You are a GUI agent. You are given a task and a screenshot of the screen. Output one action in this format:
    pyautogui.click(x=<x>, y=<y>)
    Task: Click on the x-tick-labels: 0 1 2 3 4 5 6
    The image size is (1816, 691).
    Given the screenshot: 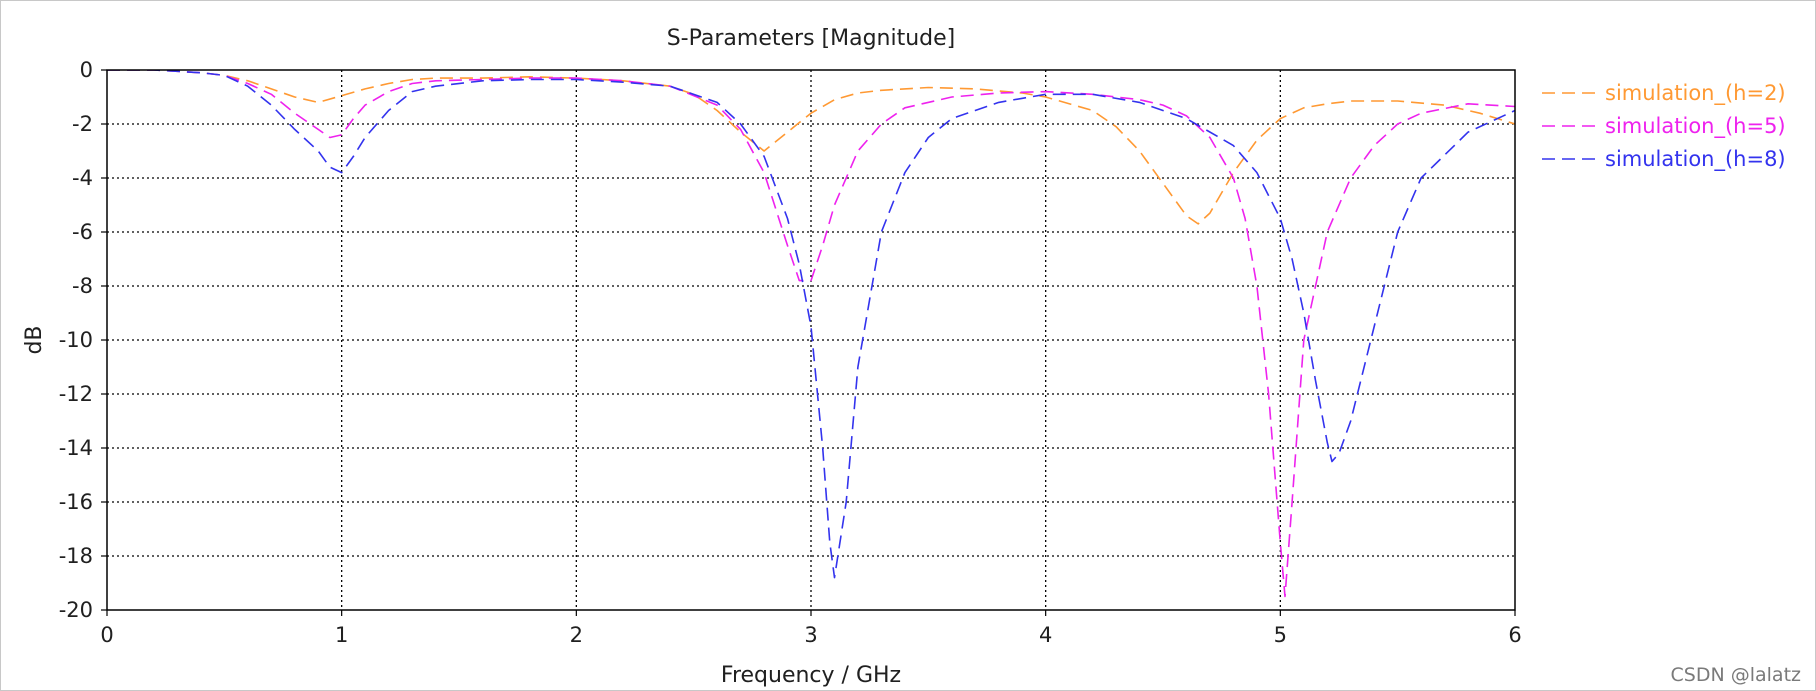 What is the action you would take?
    pyautogui.click(x=811, y=628)
    